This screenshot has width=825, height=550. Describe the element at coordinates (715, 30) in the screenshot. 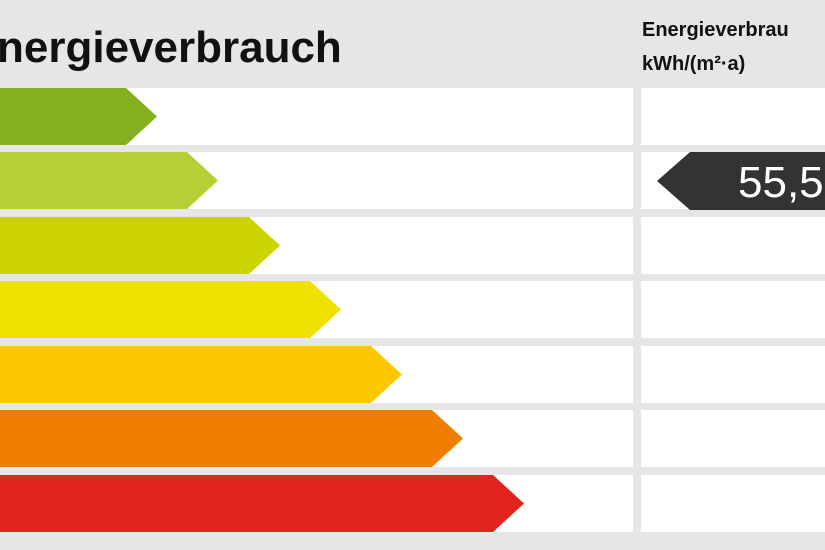

I see `column-title: Energieverbrau` at that location.